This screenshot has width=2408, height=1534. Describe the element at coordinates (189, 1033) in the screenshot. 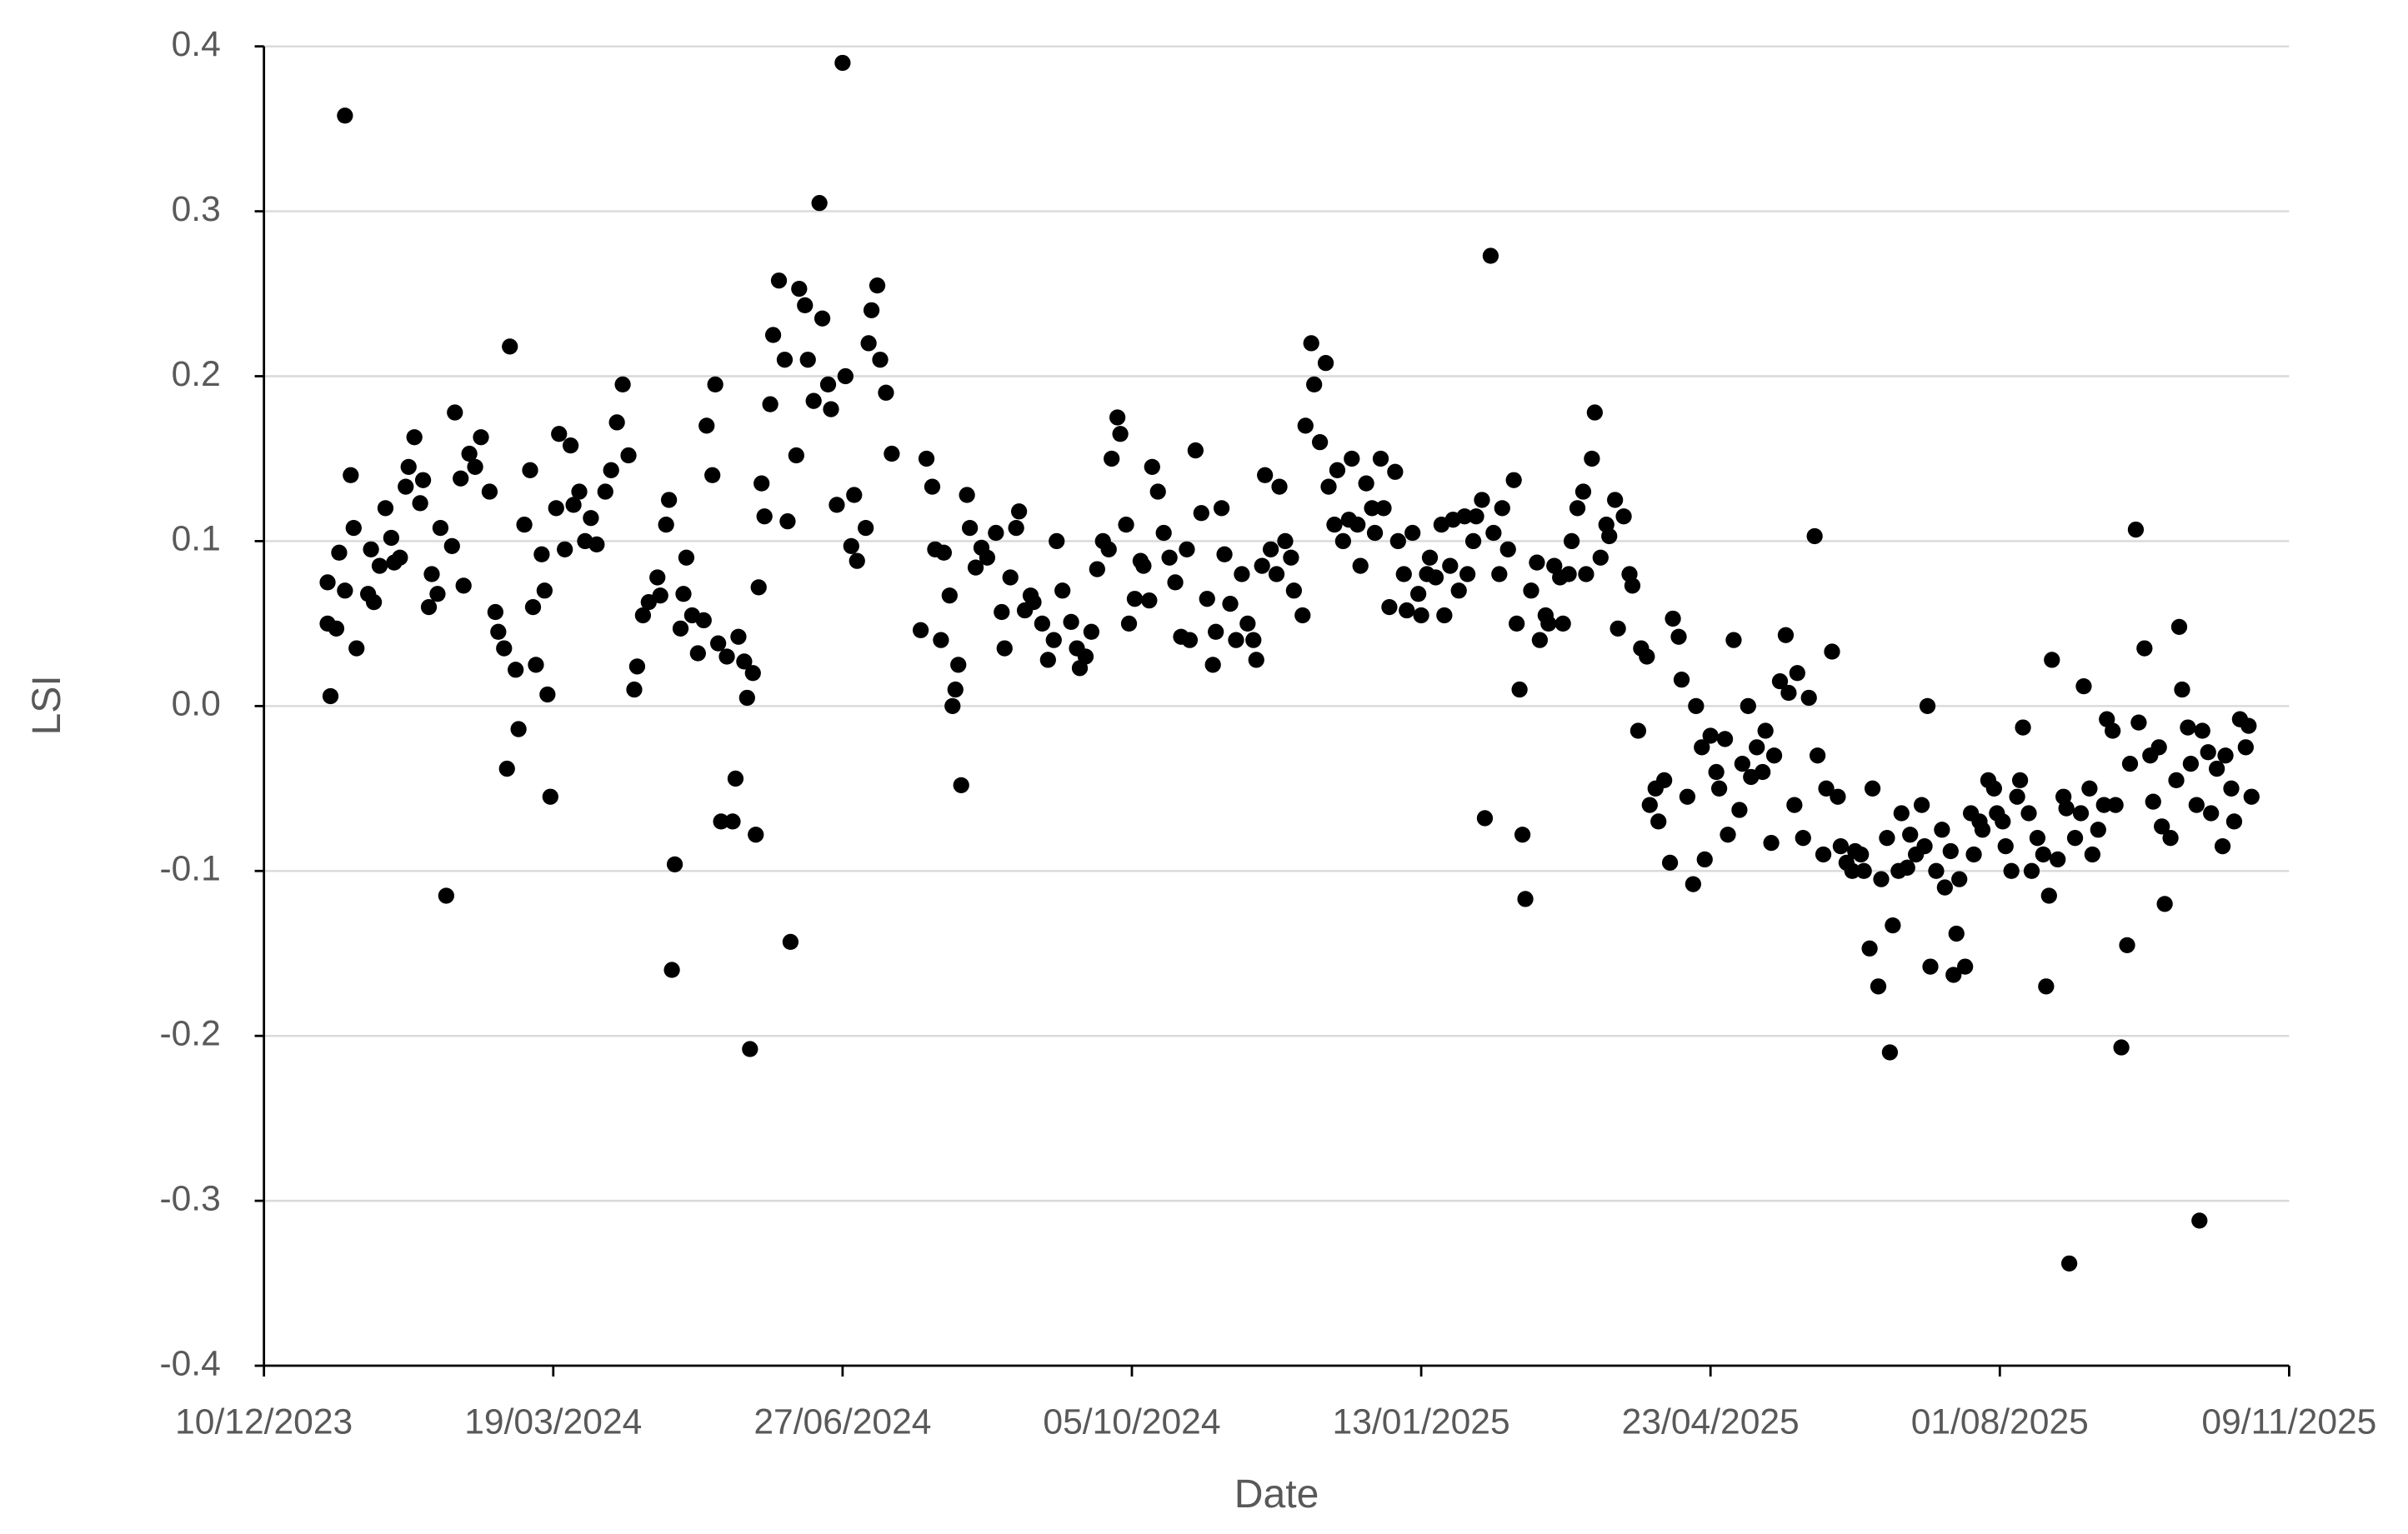

I see `y-tick-label: -0.2` at that location.